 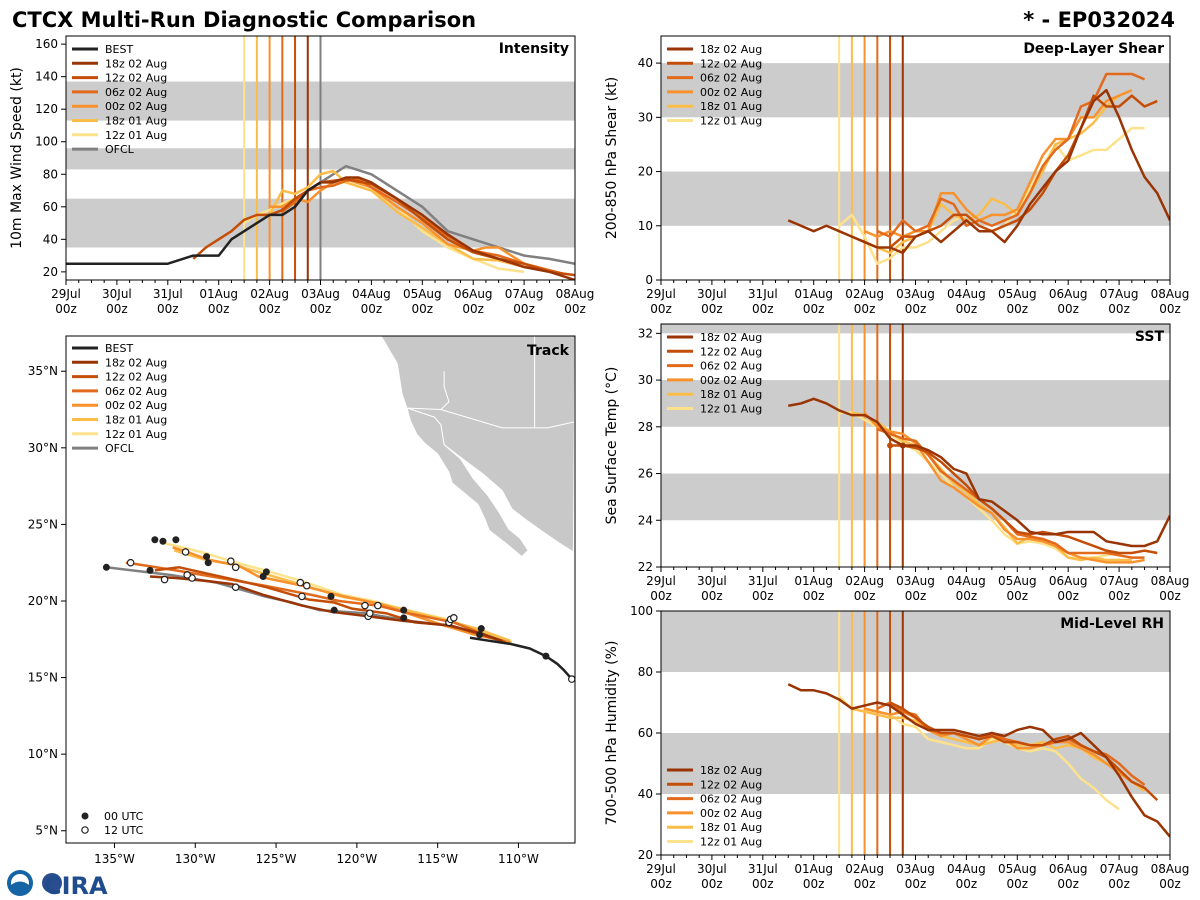 What do you see at coordinates (1068, 294) in the screenshot?
I see `shear-x-tick-label: 06Aug` at bounding box center [1068, 294].